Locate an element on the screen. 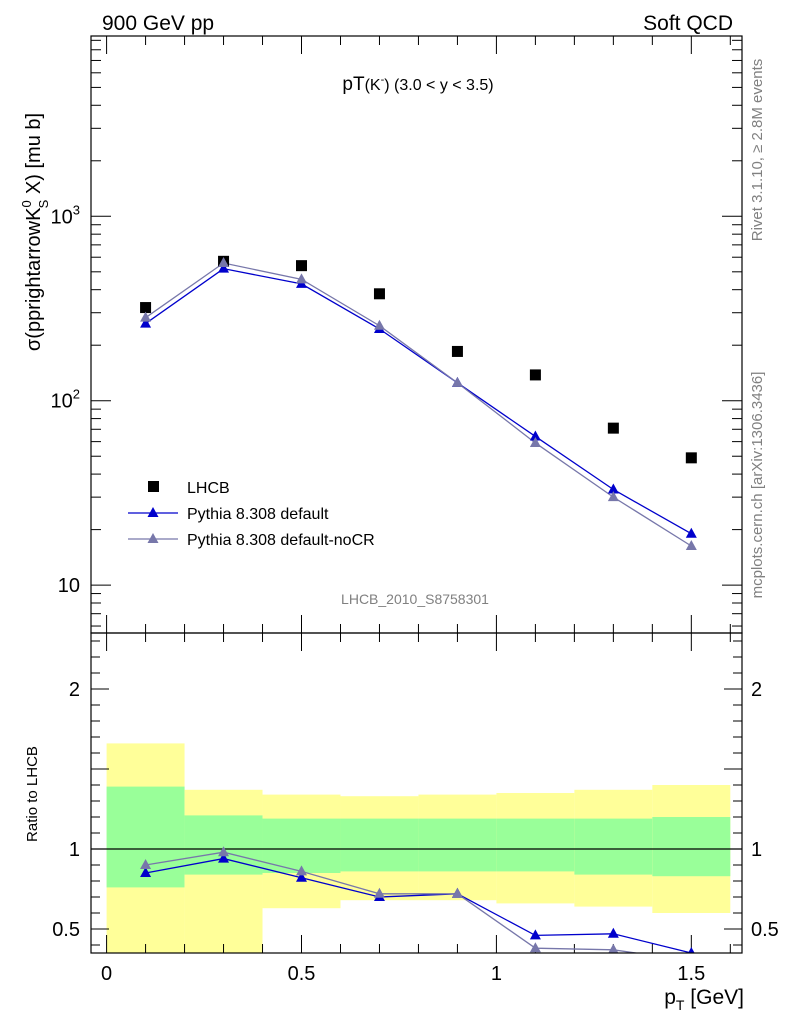 The height and width of the screenshot is (1024, 786). header-right: Soft QCD is located at coordinates (688, 23).